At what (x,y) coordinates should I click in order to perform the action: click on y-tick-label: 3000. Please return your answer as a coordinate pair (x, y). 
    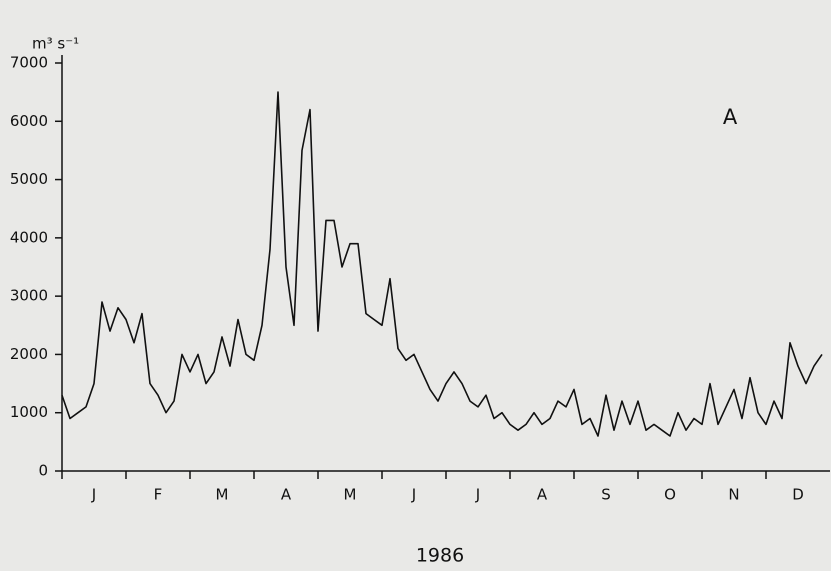
    Looking at the image, I should click on (29, 296).